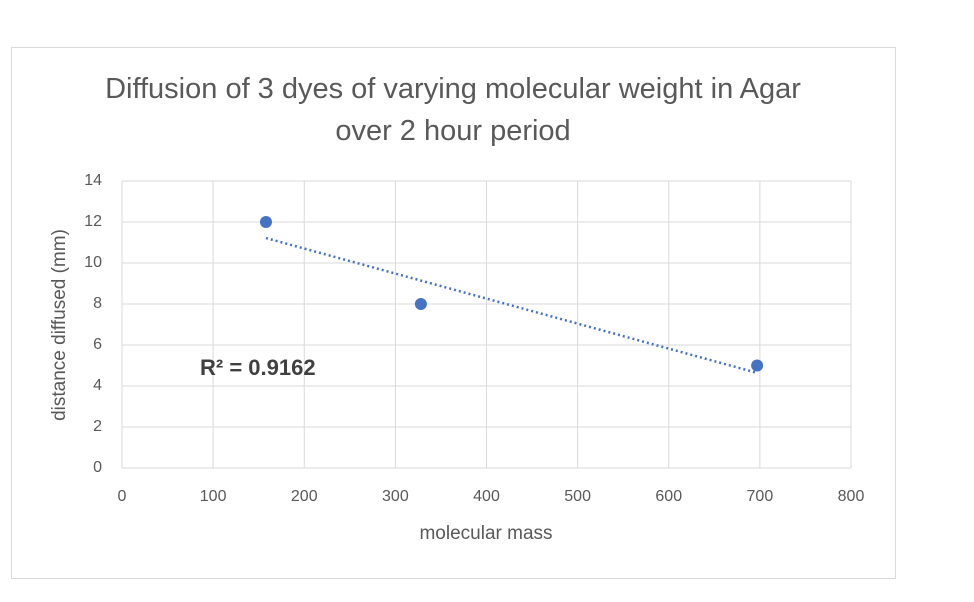 This screenshot has height=602, width=974. I want to click on x-tick-label: 100, so click(213, 496).